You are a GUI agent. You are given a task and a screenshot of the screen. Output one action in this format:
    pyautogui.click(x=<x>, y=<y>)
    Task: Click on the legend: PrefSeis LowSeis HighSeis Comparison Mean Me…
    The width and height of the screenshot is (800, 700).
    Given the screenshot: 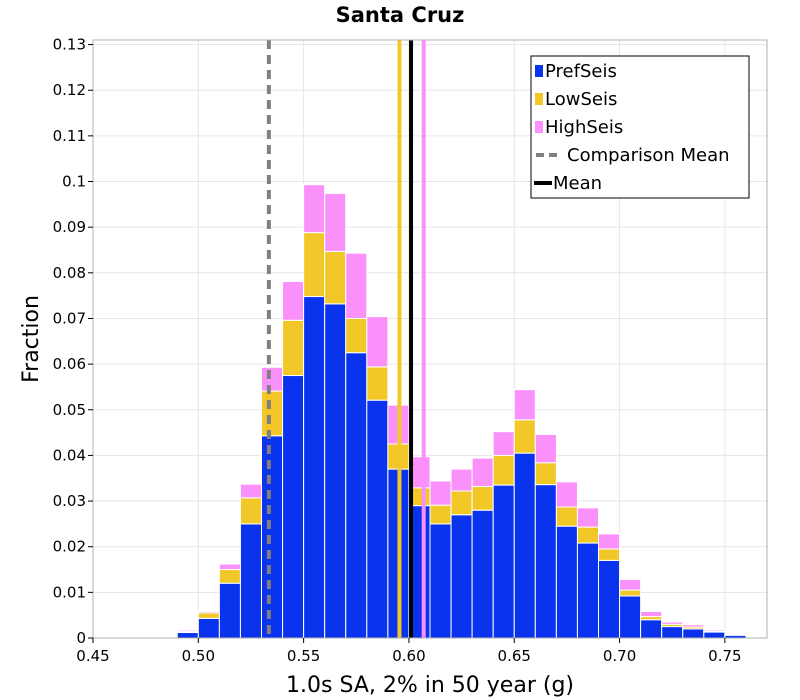 What is the action you would take?
    pyautogui.click(x=640, y=127)
    